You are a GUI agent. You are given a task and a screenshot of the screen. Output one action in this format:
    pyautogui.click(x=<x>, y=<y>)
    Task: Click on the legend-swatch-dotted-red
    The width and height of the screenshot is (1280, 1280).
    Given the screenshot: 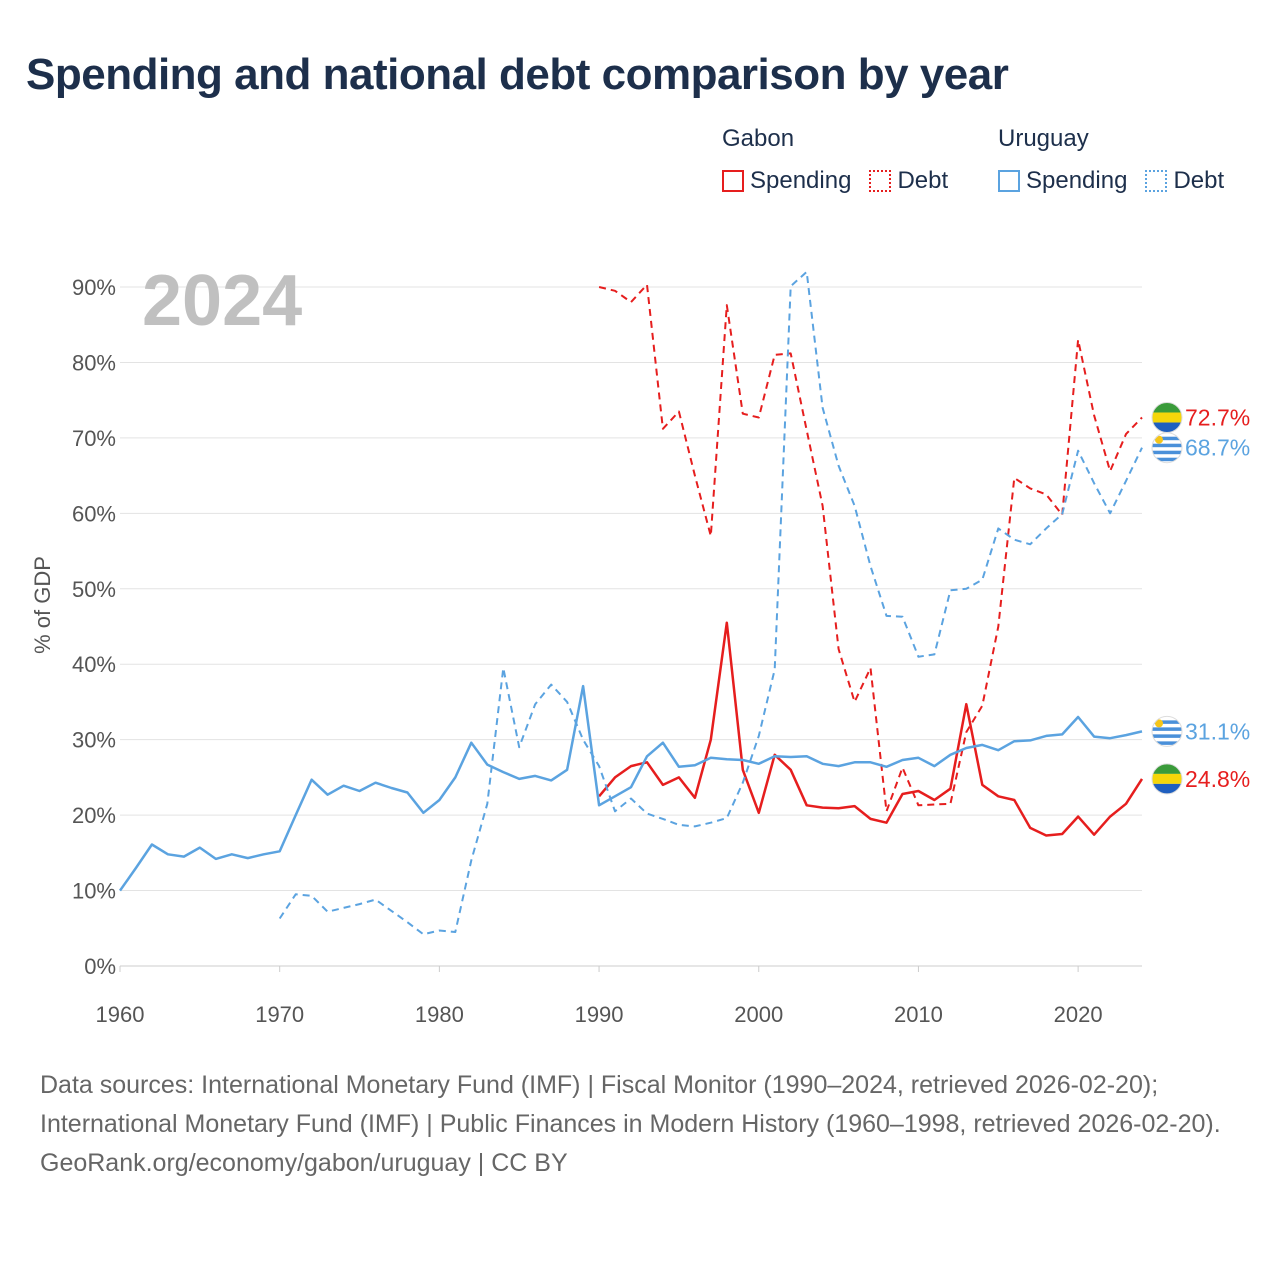 What is the action you would take?
    pyautogui.click(x=880, y=181)
    